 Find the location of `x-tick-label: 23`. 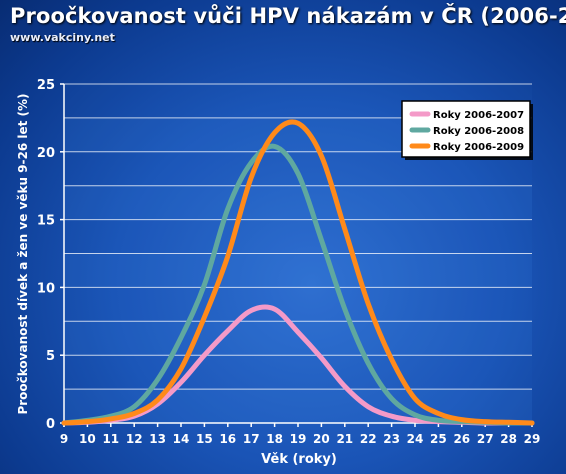

x-tick-label: 23 is located at coordinates (391, 439).